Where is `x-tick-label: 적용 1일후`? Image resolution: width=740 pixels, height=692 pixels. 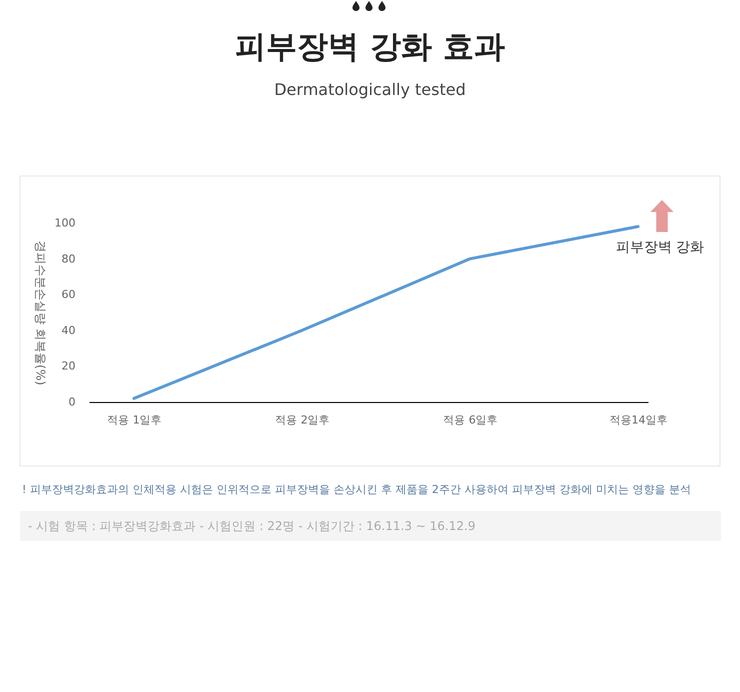 x-tick-label: 적용 1일후 is located at coordinates (134, 420).